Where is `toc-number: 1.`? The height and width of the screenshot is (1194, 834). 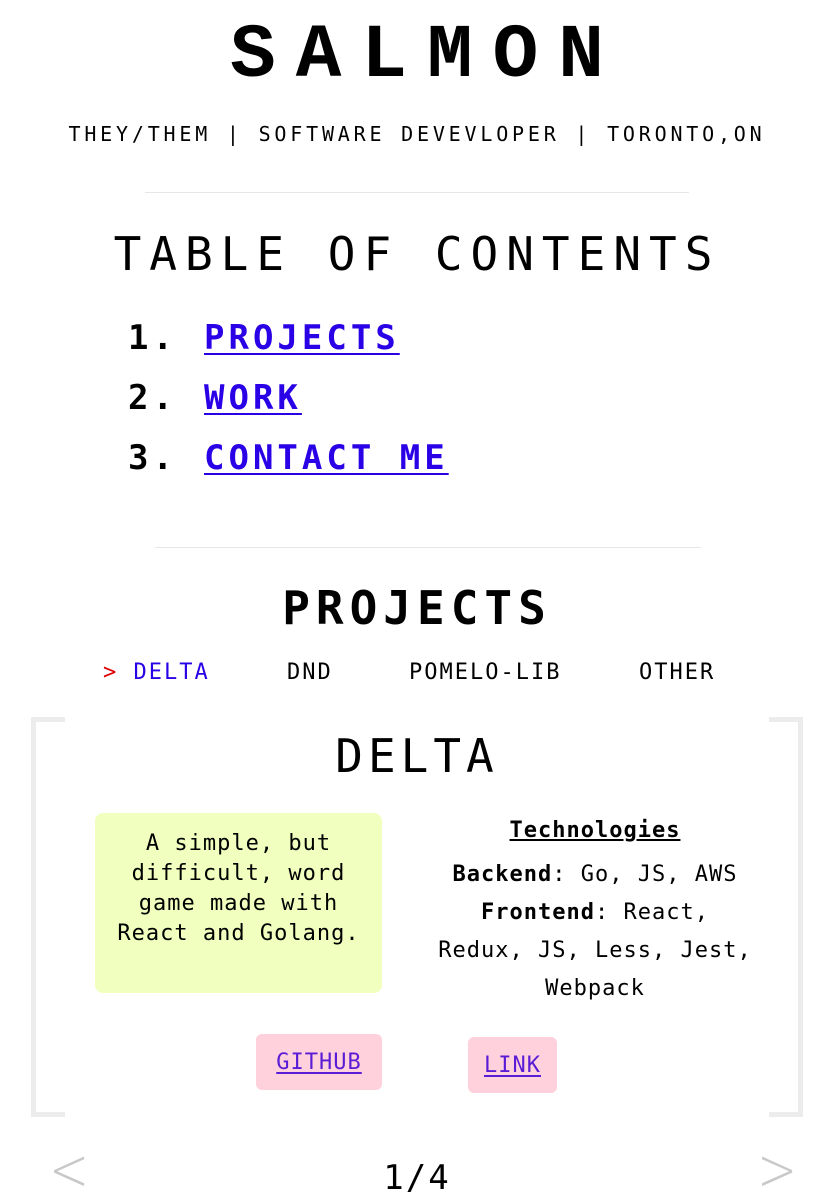
toc-number: 1. is located at coordinates (152, 338).